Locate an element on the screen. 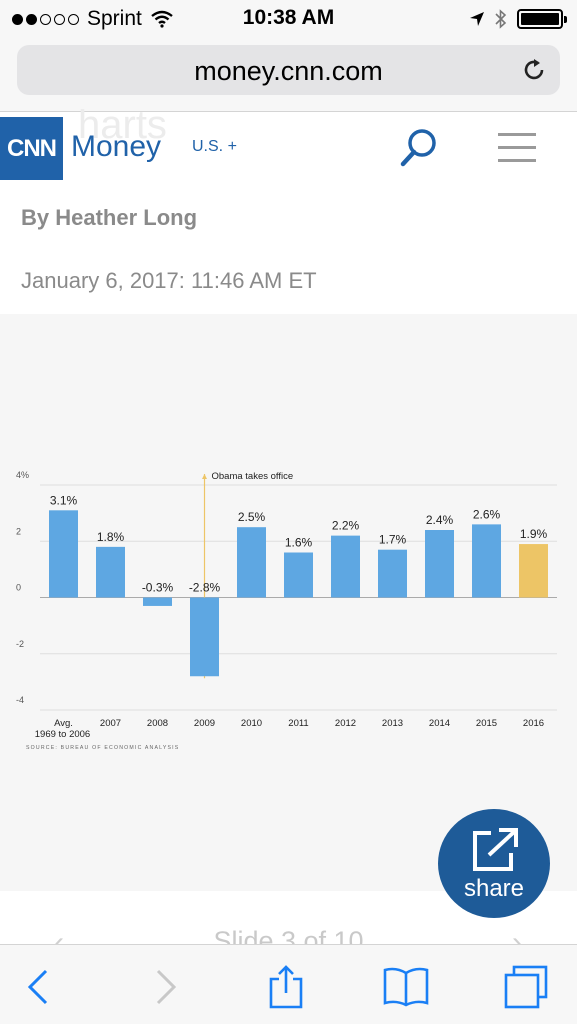 The width and height of the screenshot is (577, 1024). x-tick-label: 2013 is located at coordinates (392, 723).